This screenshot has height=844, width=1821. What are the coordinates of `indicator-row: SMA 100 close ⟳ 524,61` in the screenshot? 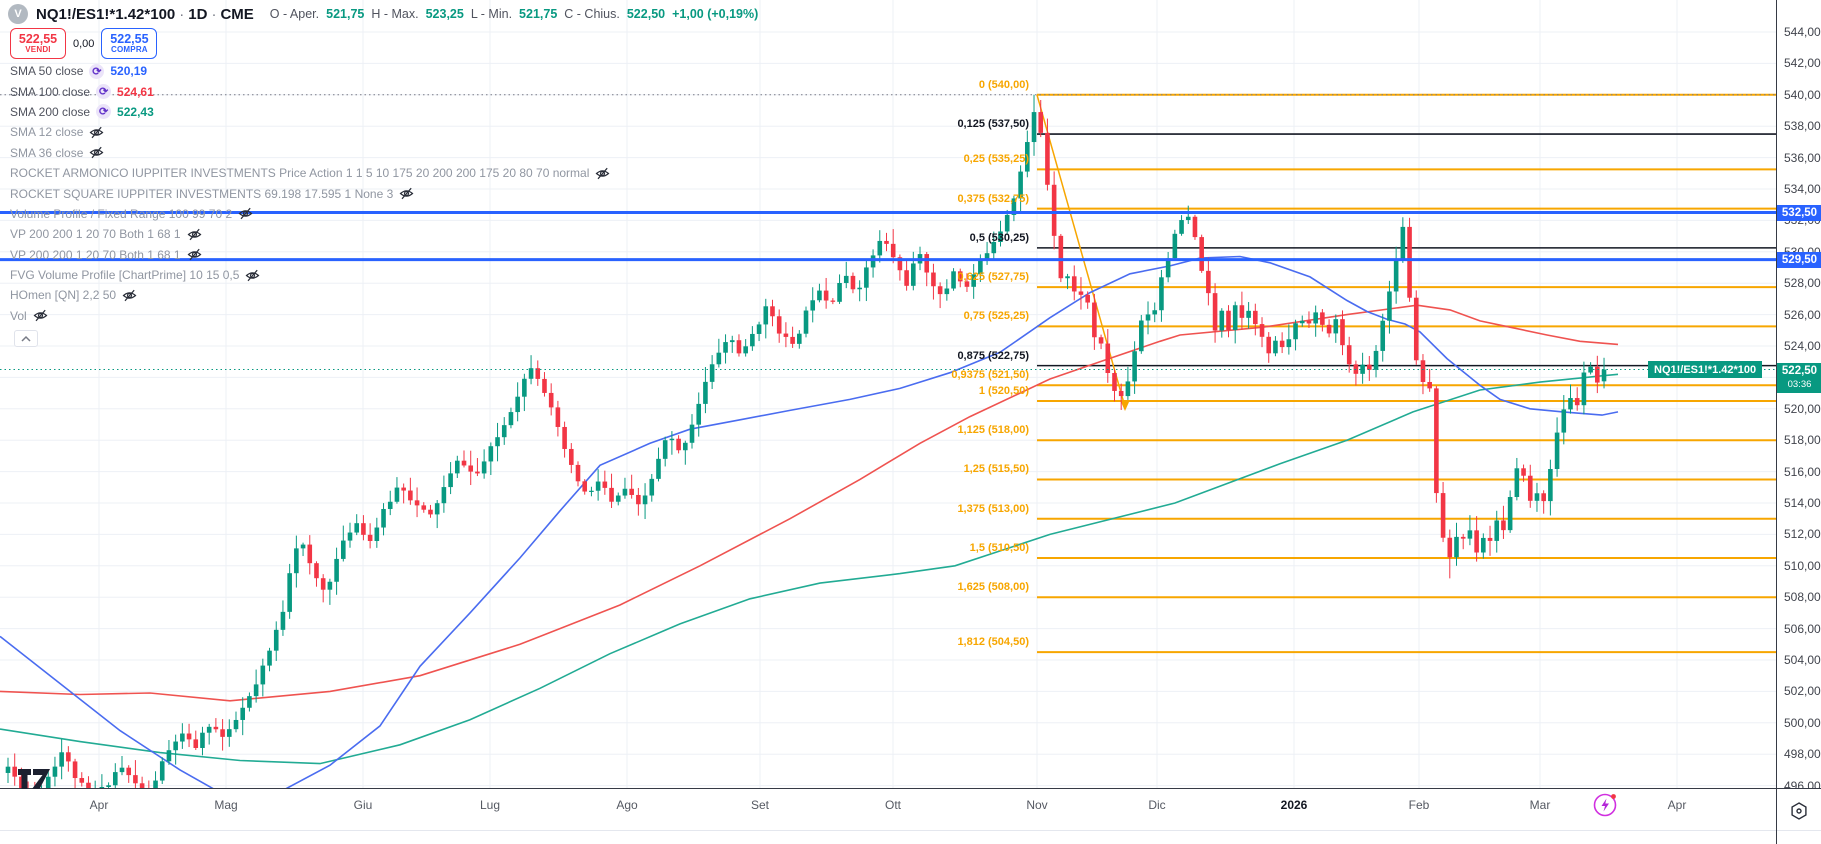 It's located at (310, 91).